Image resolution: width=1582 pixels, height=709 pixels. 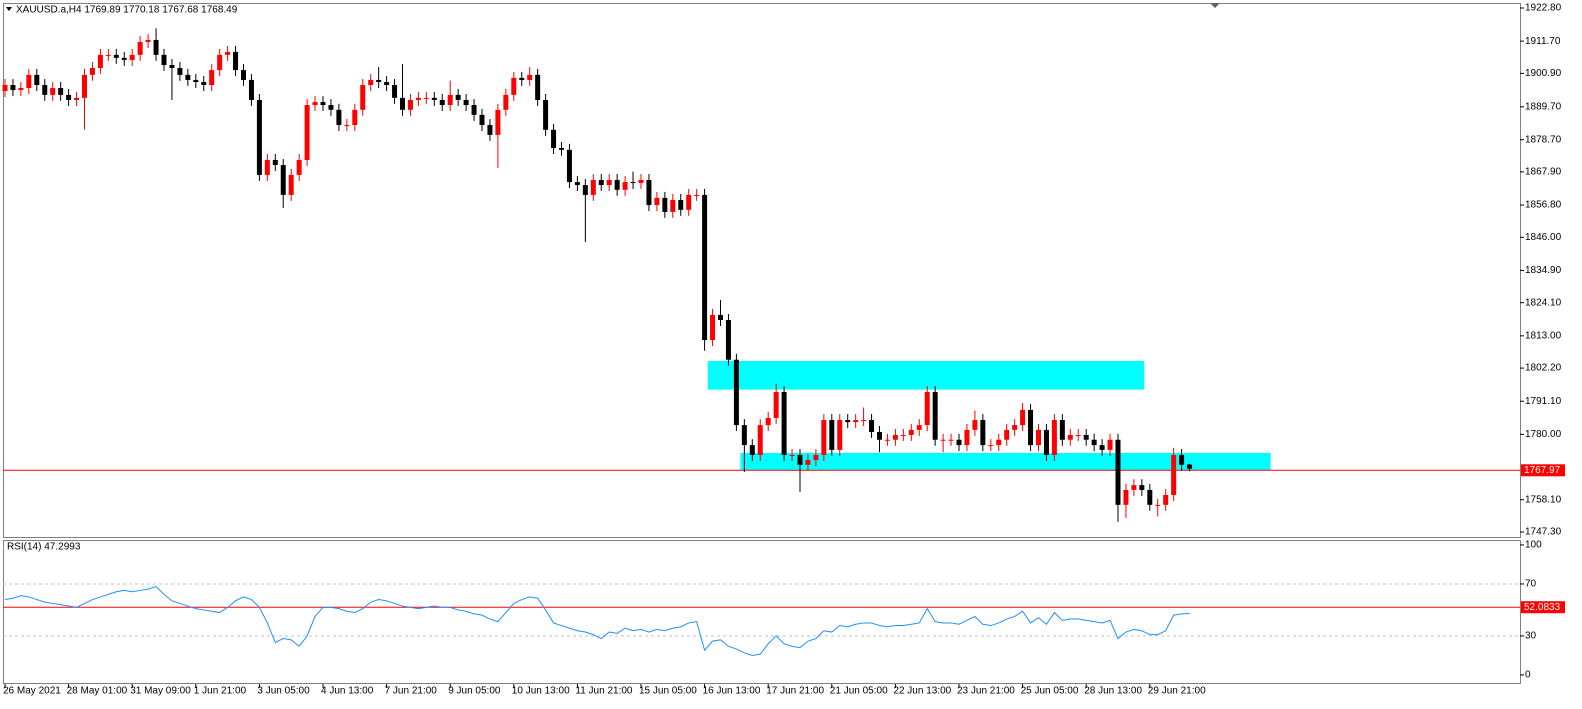 I want to click on y-tick-label: 1922.80, so click(x=1543, y=8).